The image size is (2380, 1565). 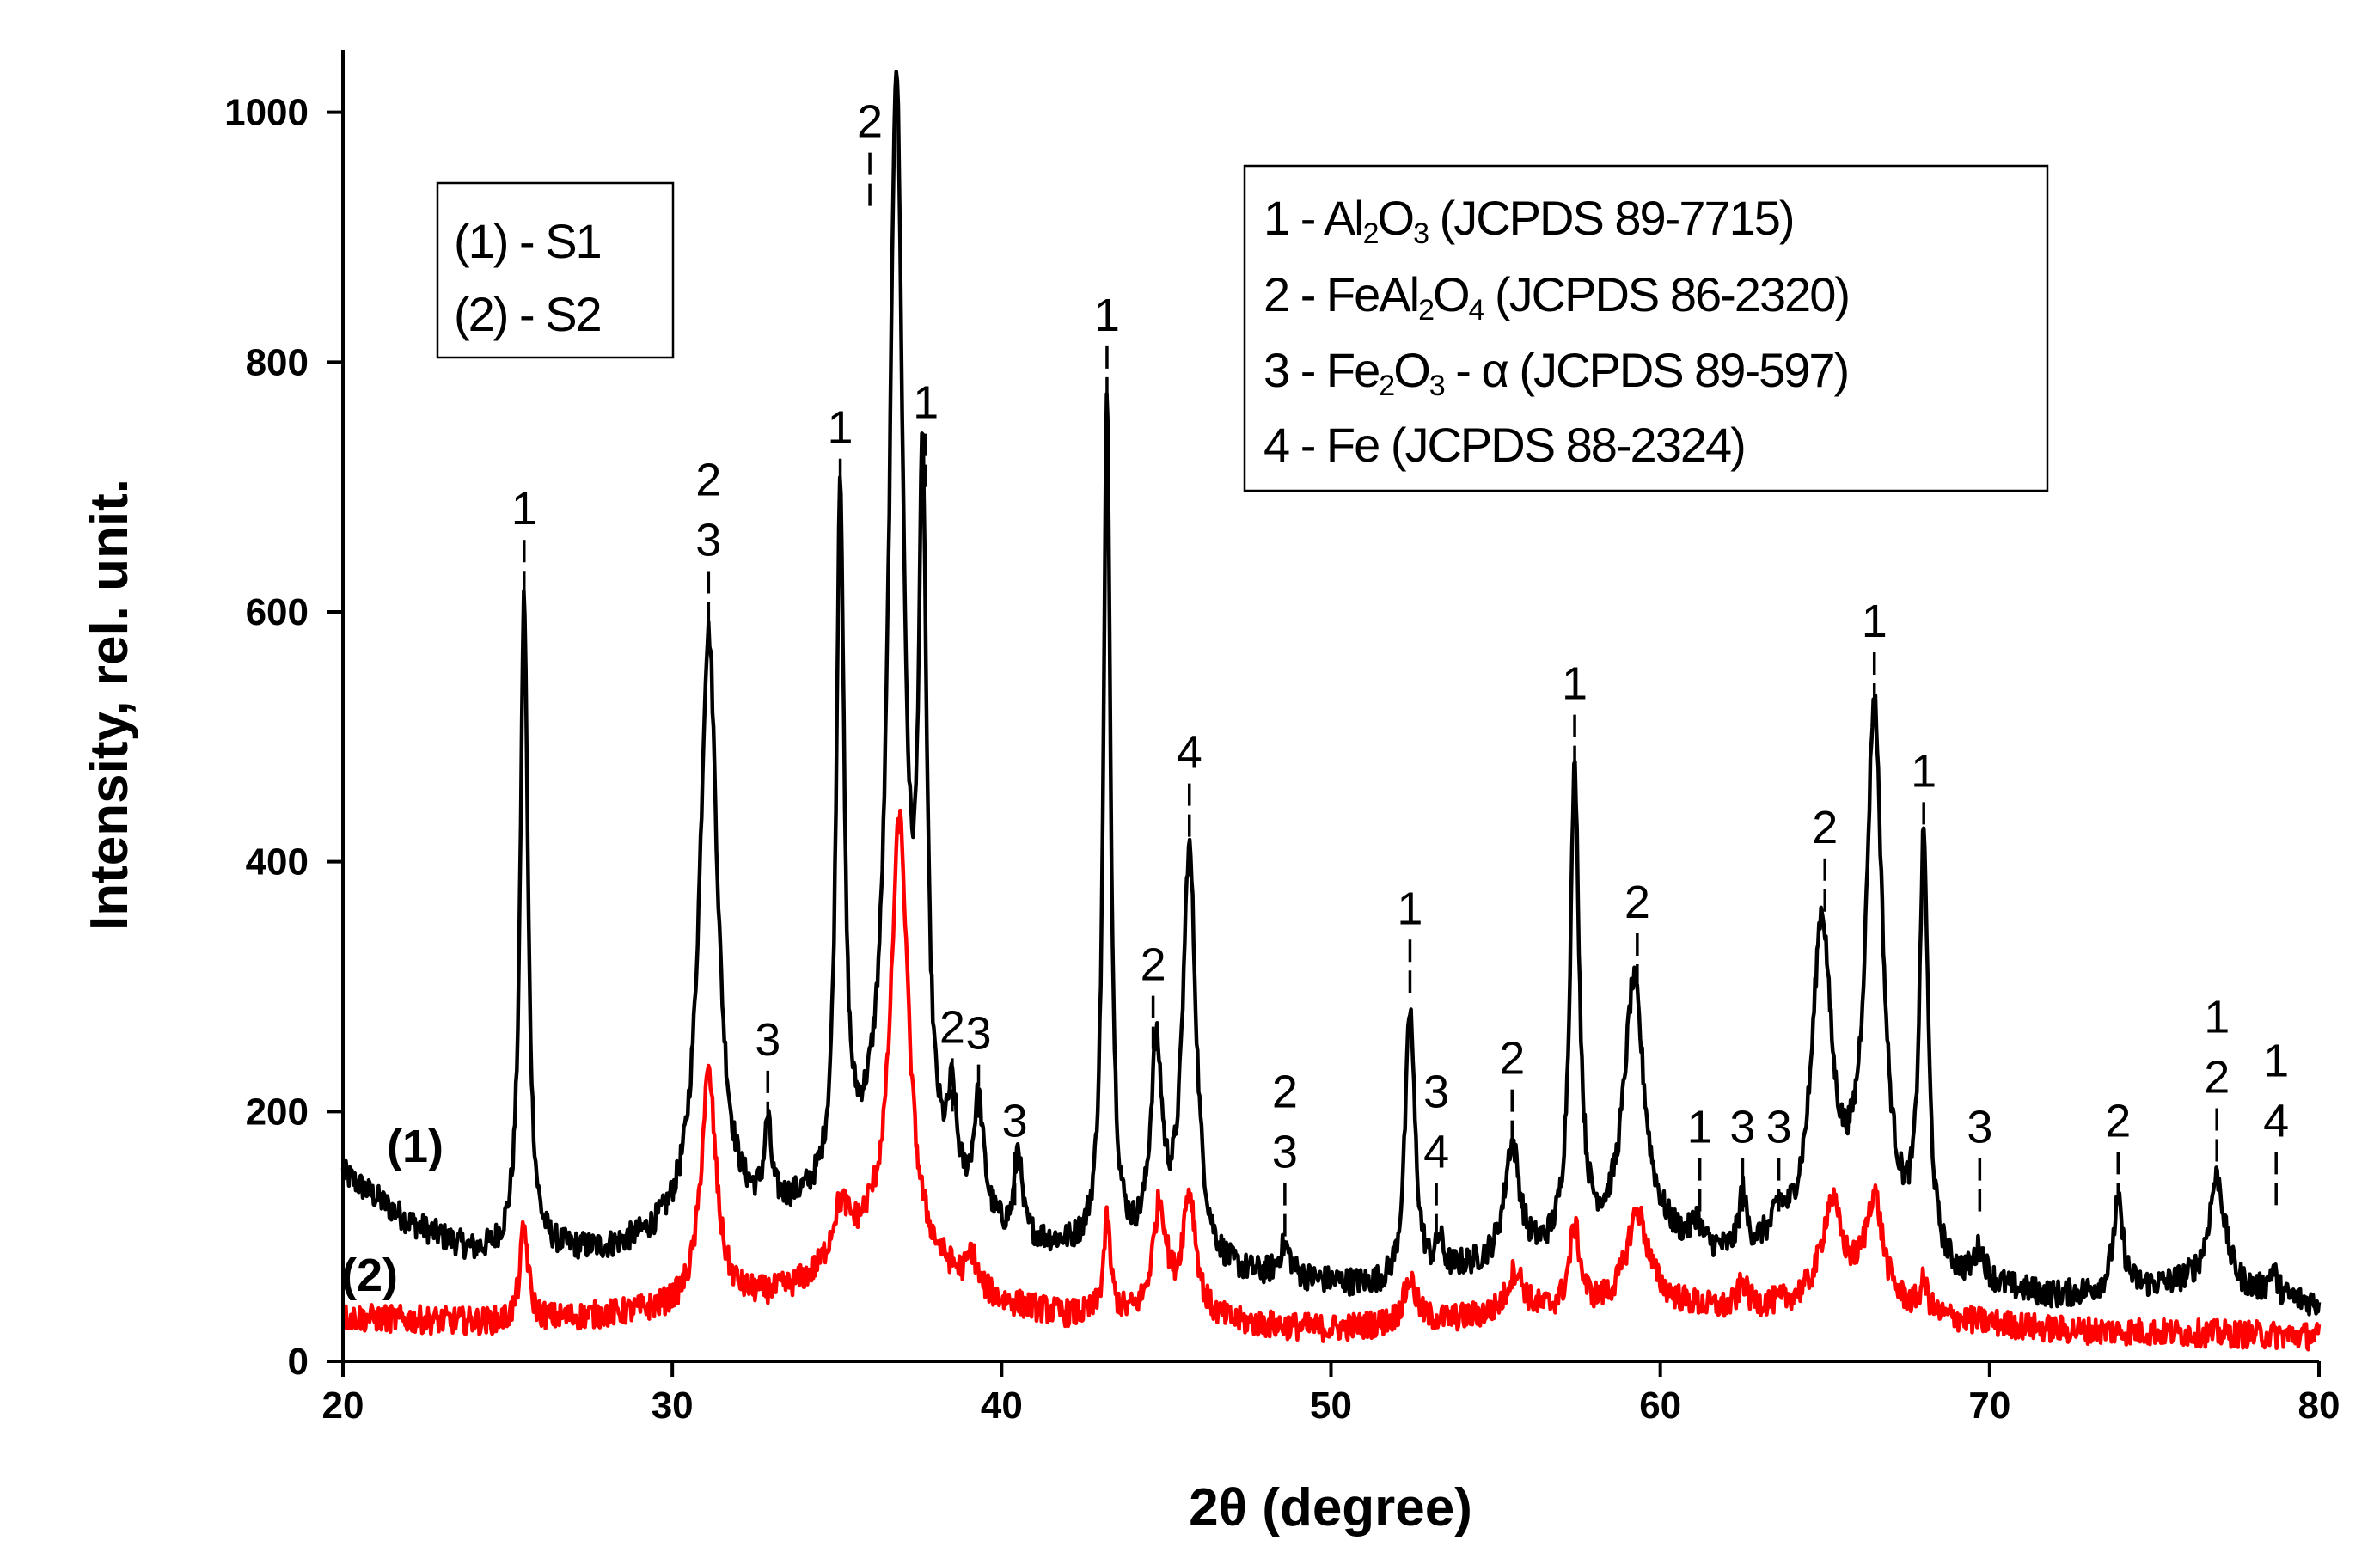 I want to click on sample-legend: (1) - S1 (2) - S2, so click(x=556, y=270).